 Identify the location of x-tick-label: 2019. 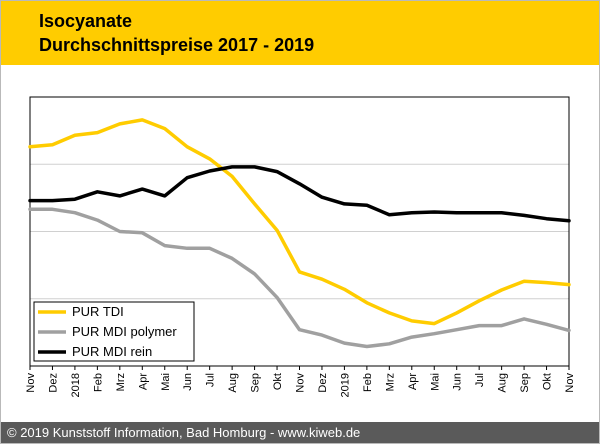
(345, 385).